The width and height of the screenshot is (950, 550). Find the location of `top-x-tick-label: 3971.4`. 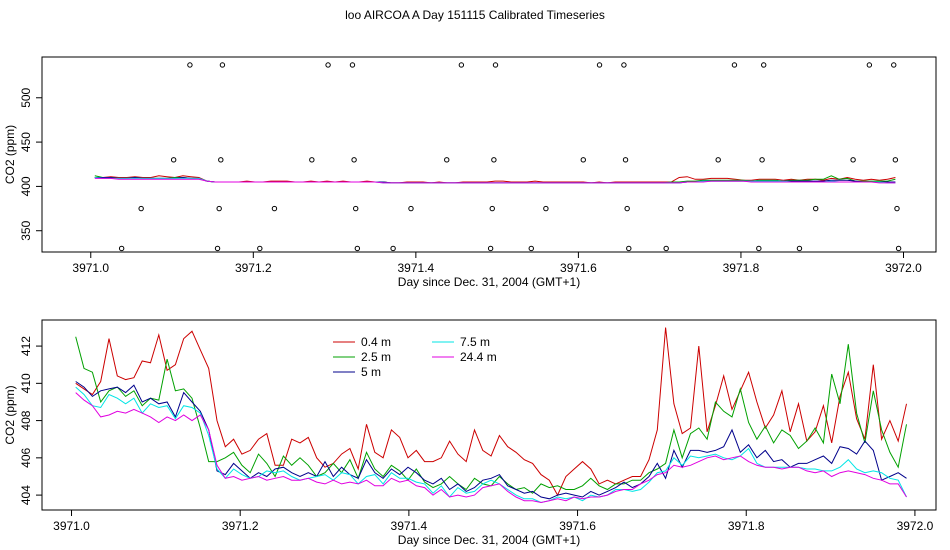

top-x-tick-label: 3971.4 is located at coordinates (416, 268).